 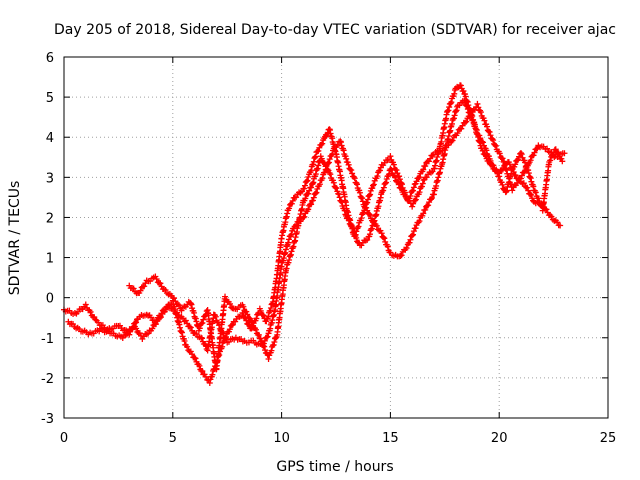 I want to click on x-axis-title: GPS time / hours, so click(x=334, y=467).